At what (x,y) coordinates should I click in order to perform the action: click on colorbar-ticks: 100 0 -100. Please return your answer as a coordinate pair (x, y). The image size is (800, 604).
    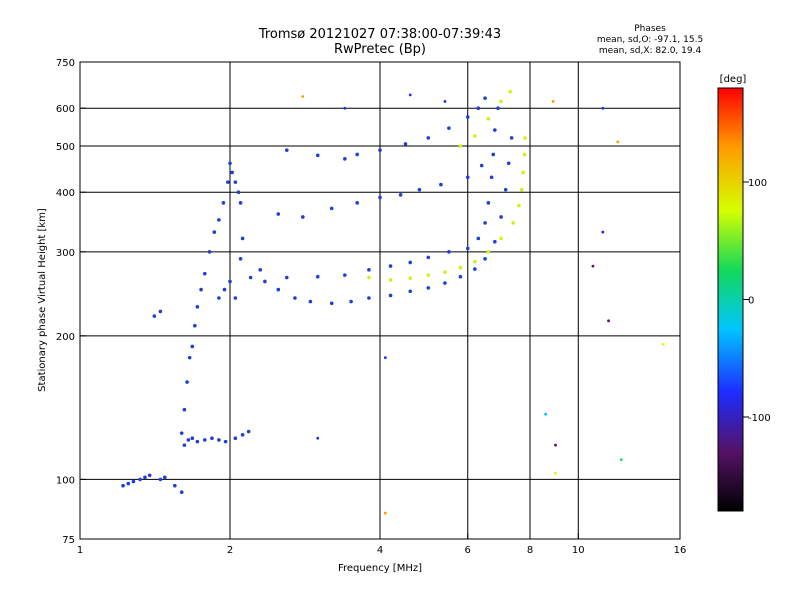
    Looking at the image, I should click on (757, 301).